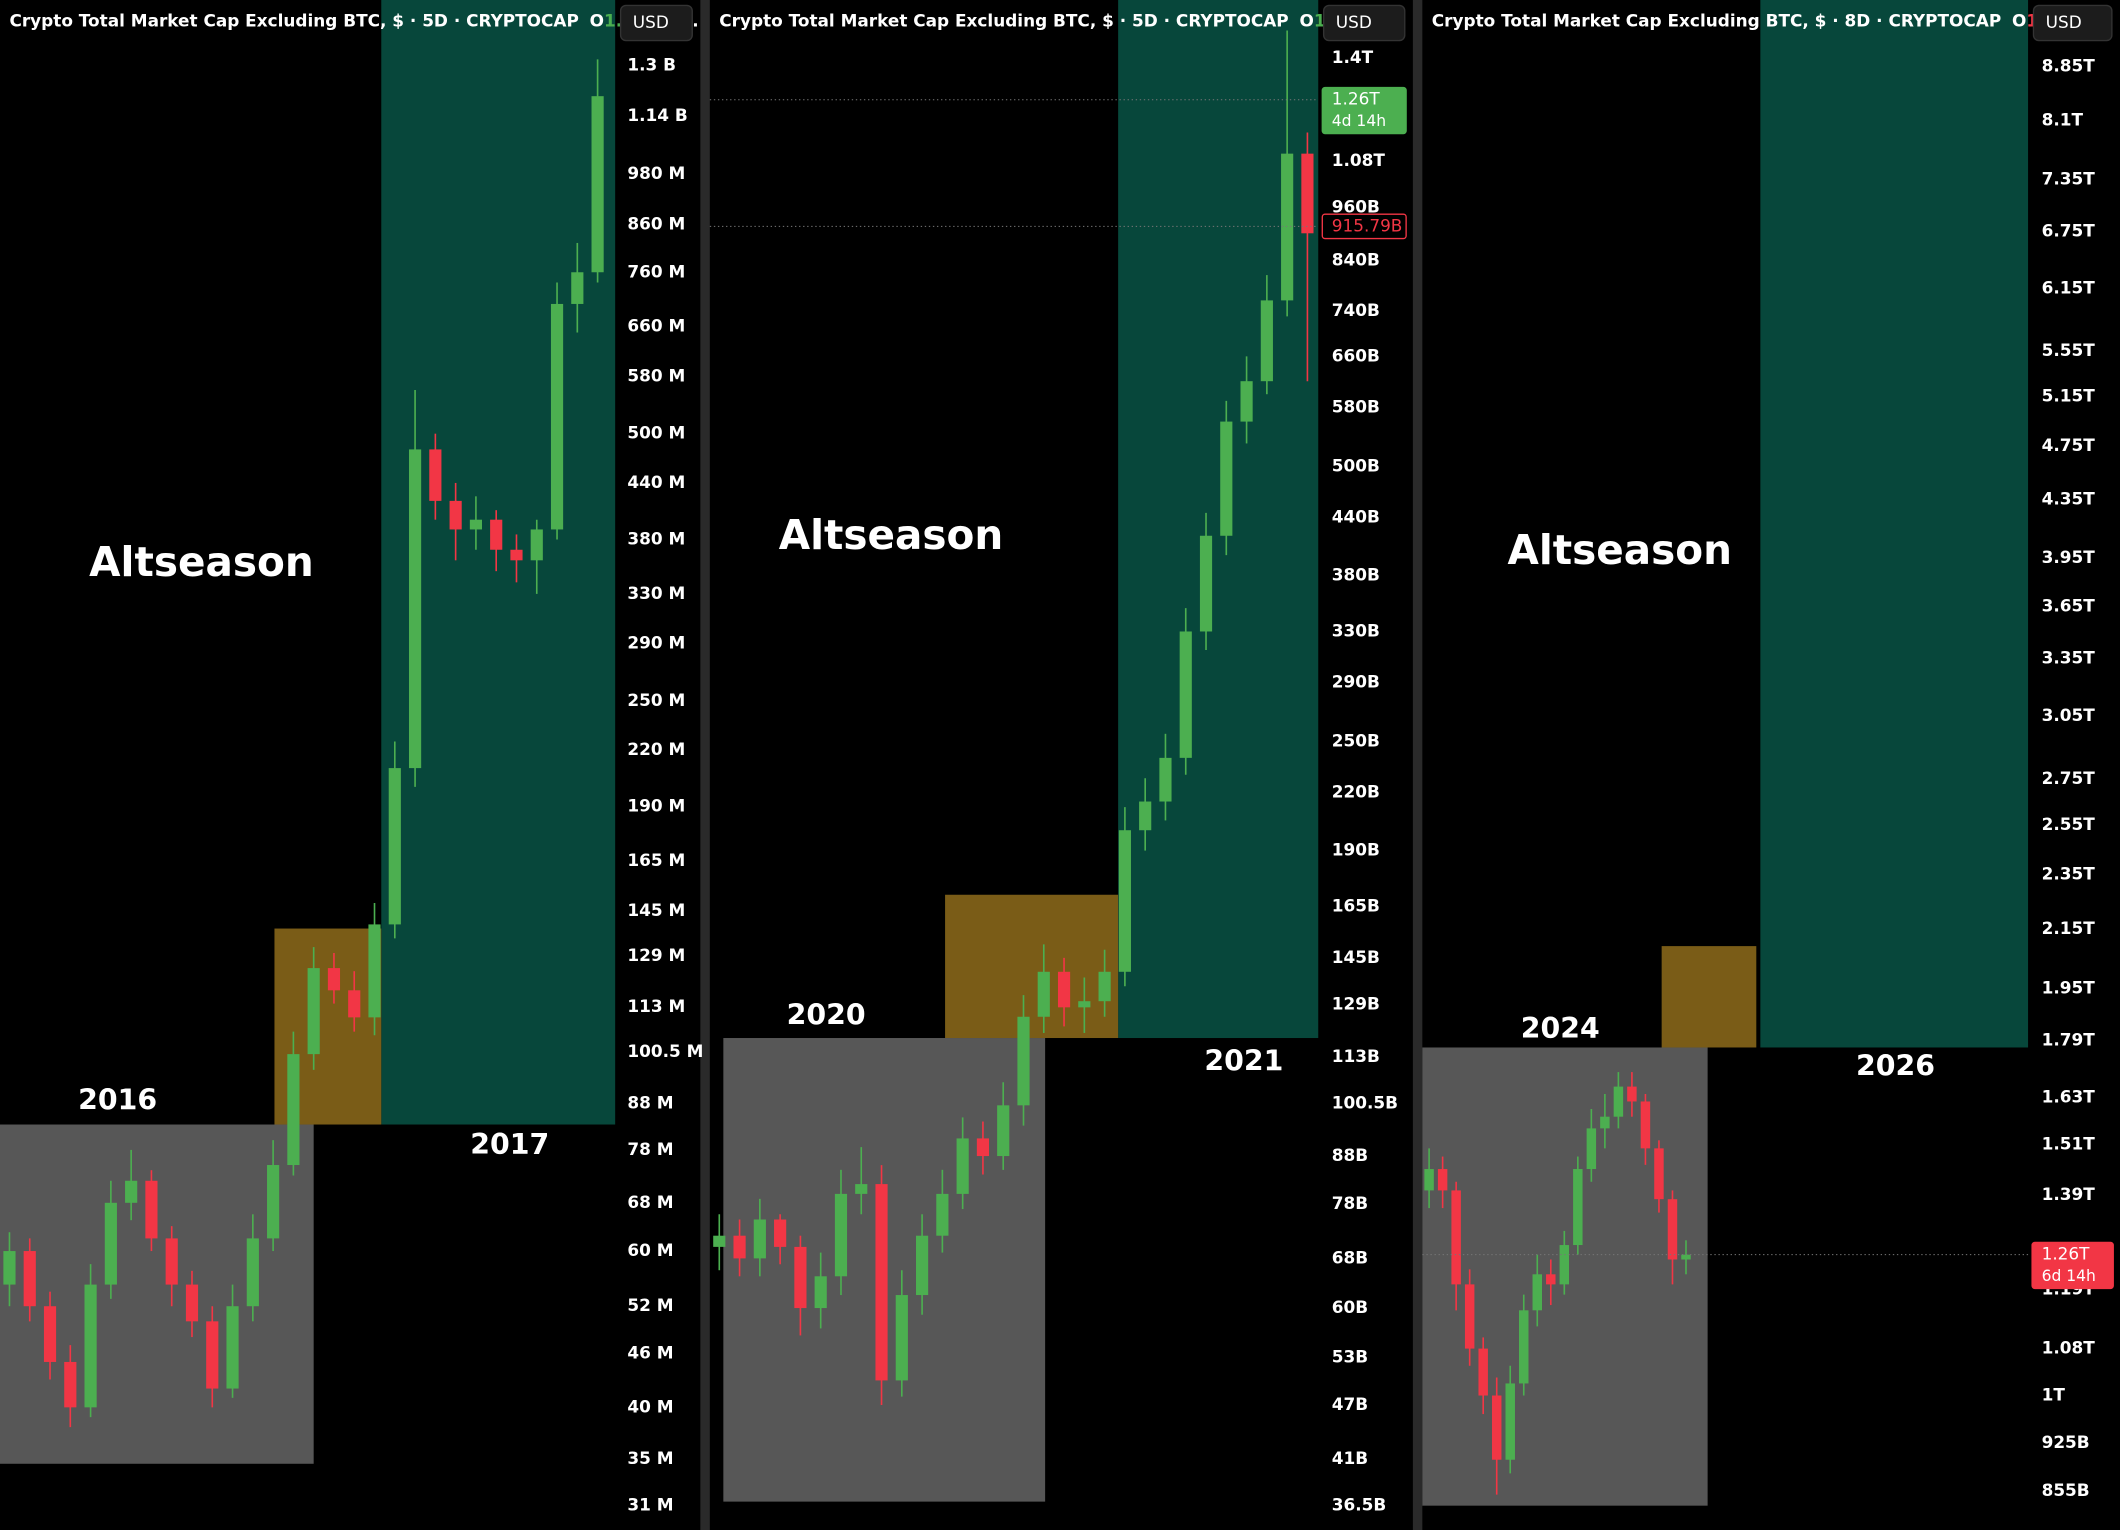 The image size is (2120, 1530). Describe the element at coordinates (2069, 874) in the screenshot. I see `y-tick-label: 2.35T` at that location.